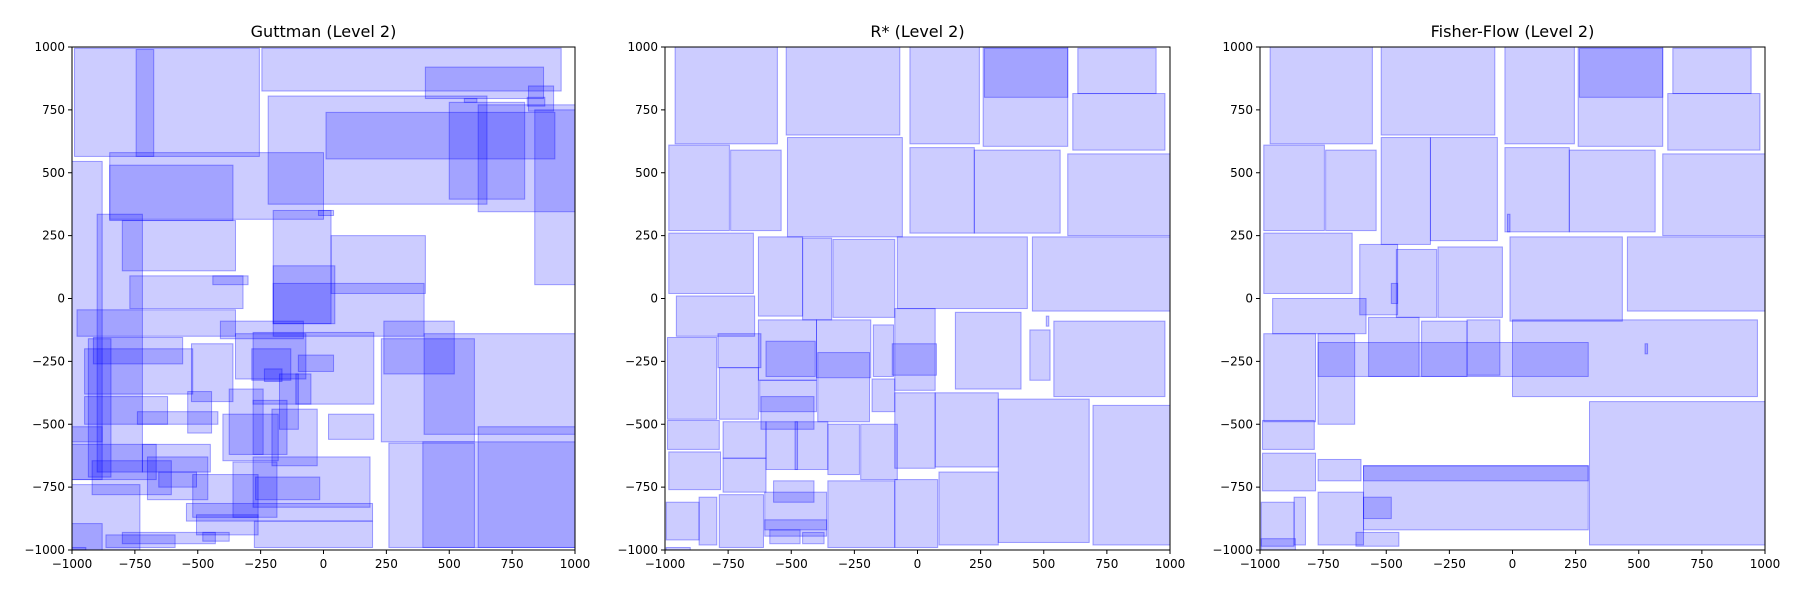 The image size is (1800, 600). What do you see at coordinates (641, 298) in the screenshot?
I see `y-axis-ticks: −1000 −750 −500 −250 0 250 500 750 1000` at bounding box center [641, 298].